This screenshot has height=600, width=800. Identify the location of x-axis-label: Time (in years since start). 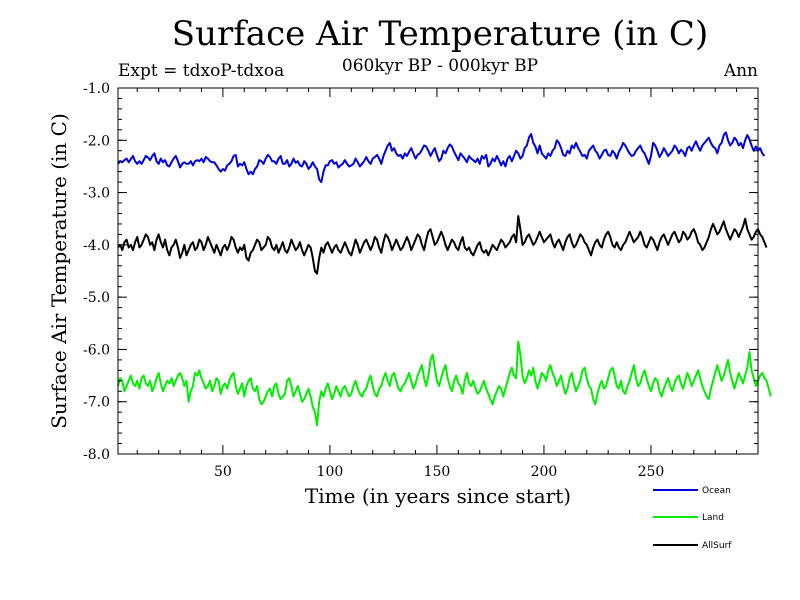
(438, 496).